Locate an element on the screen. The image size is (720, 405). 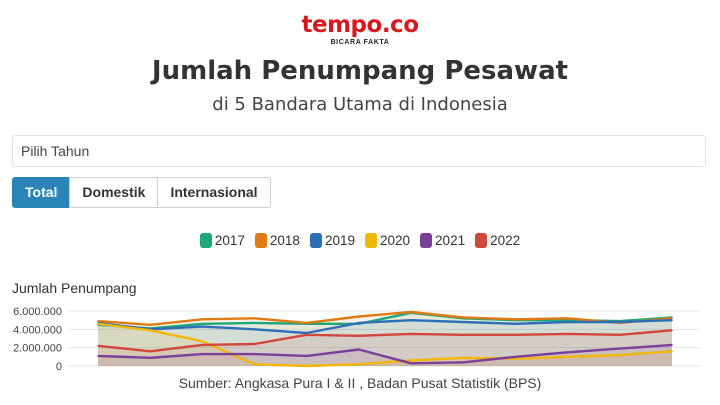
y-axis-title: Jumlah Penumpang is located at coordinates (74, 288).